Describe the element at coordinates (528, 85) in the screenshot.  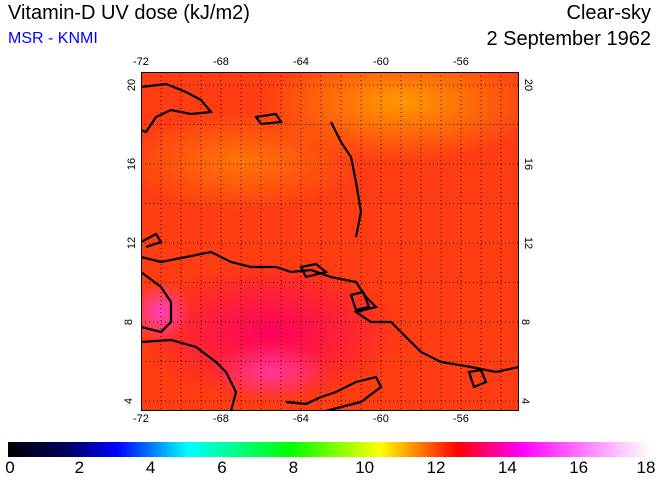
I see `lat-tick-right: 20` at that location.